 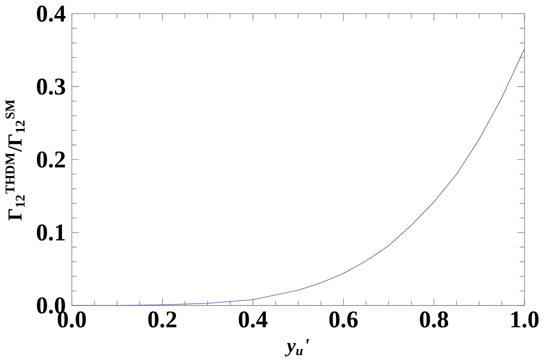 I want to click on x-tick-label: 1.0, so click(x=525, y=319).